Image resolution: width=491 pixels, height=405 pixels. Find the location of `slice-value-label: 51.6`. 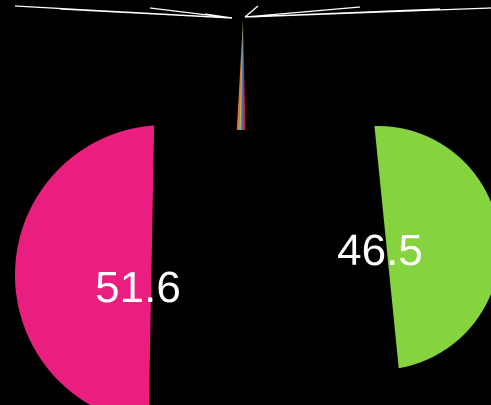

slice-value-label: 51.6 is located at coordinates (138, 287).